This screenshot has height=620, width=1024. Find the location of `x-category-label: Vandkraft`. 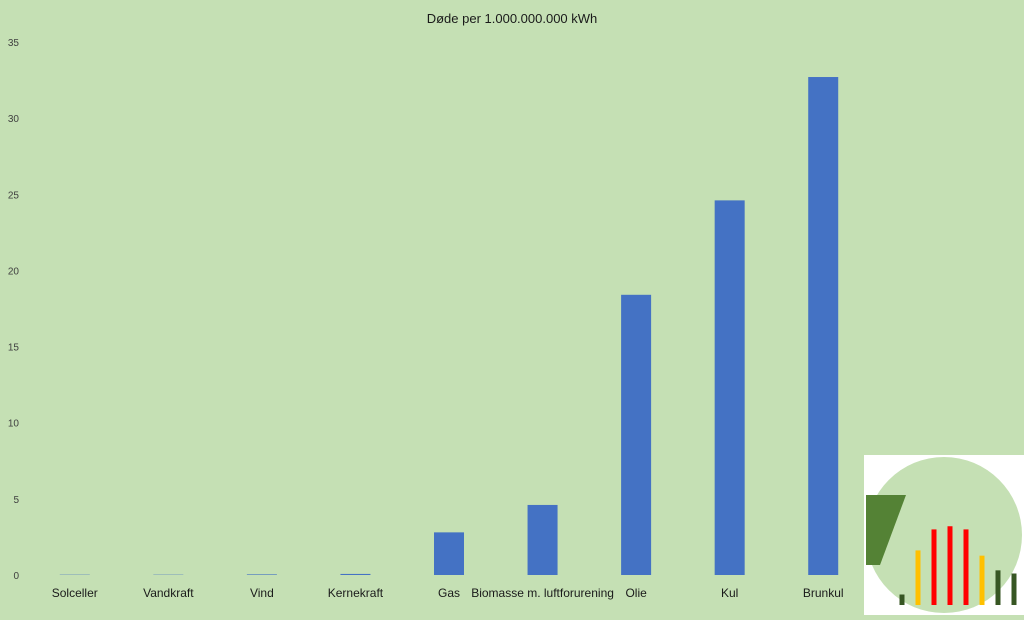

x-category-label: Vandkraft is located at coordinates (168, 593).